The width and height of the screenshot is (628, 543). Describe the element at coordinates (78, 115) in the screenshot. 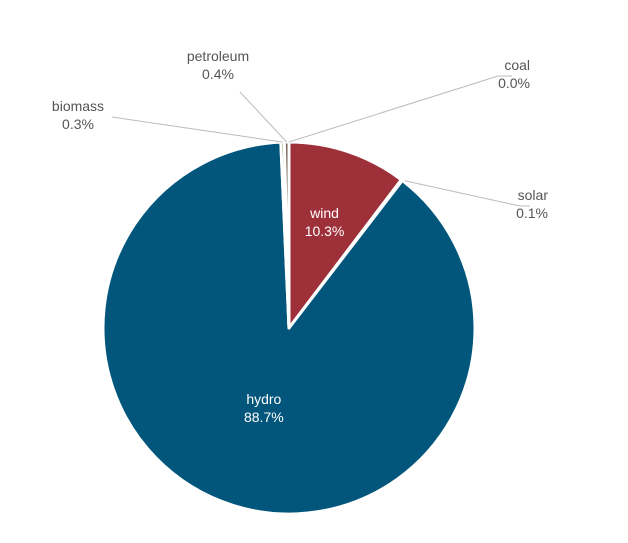

I see `slice-label-biomass: biomass 0.3%` at that location.